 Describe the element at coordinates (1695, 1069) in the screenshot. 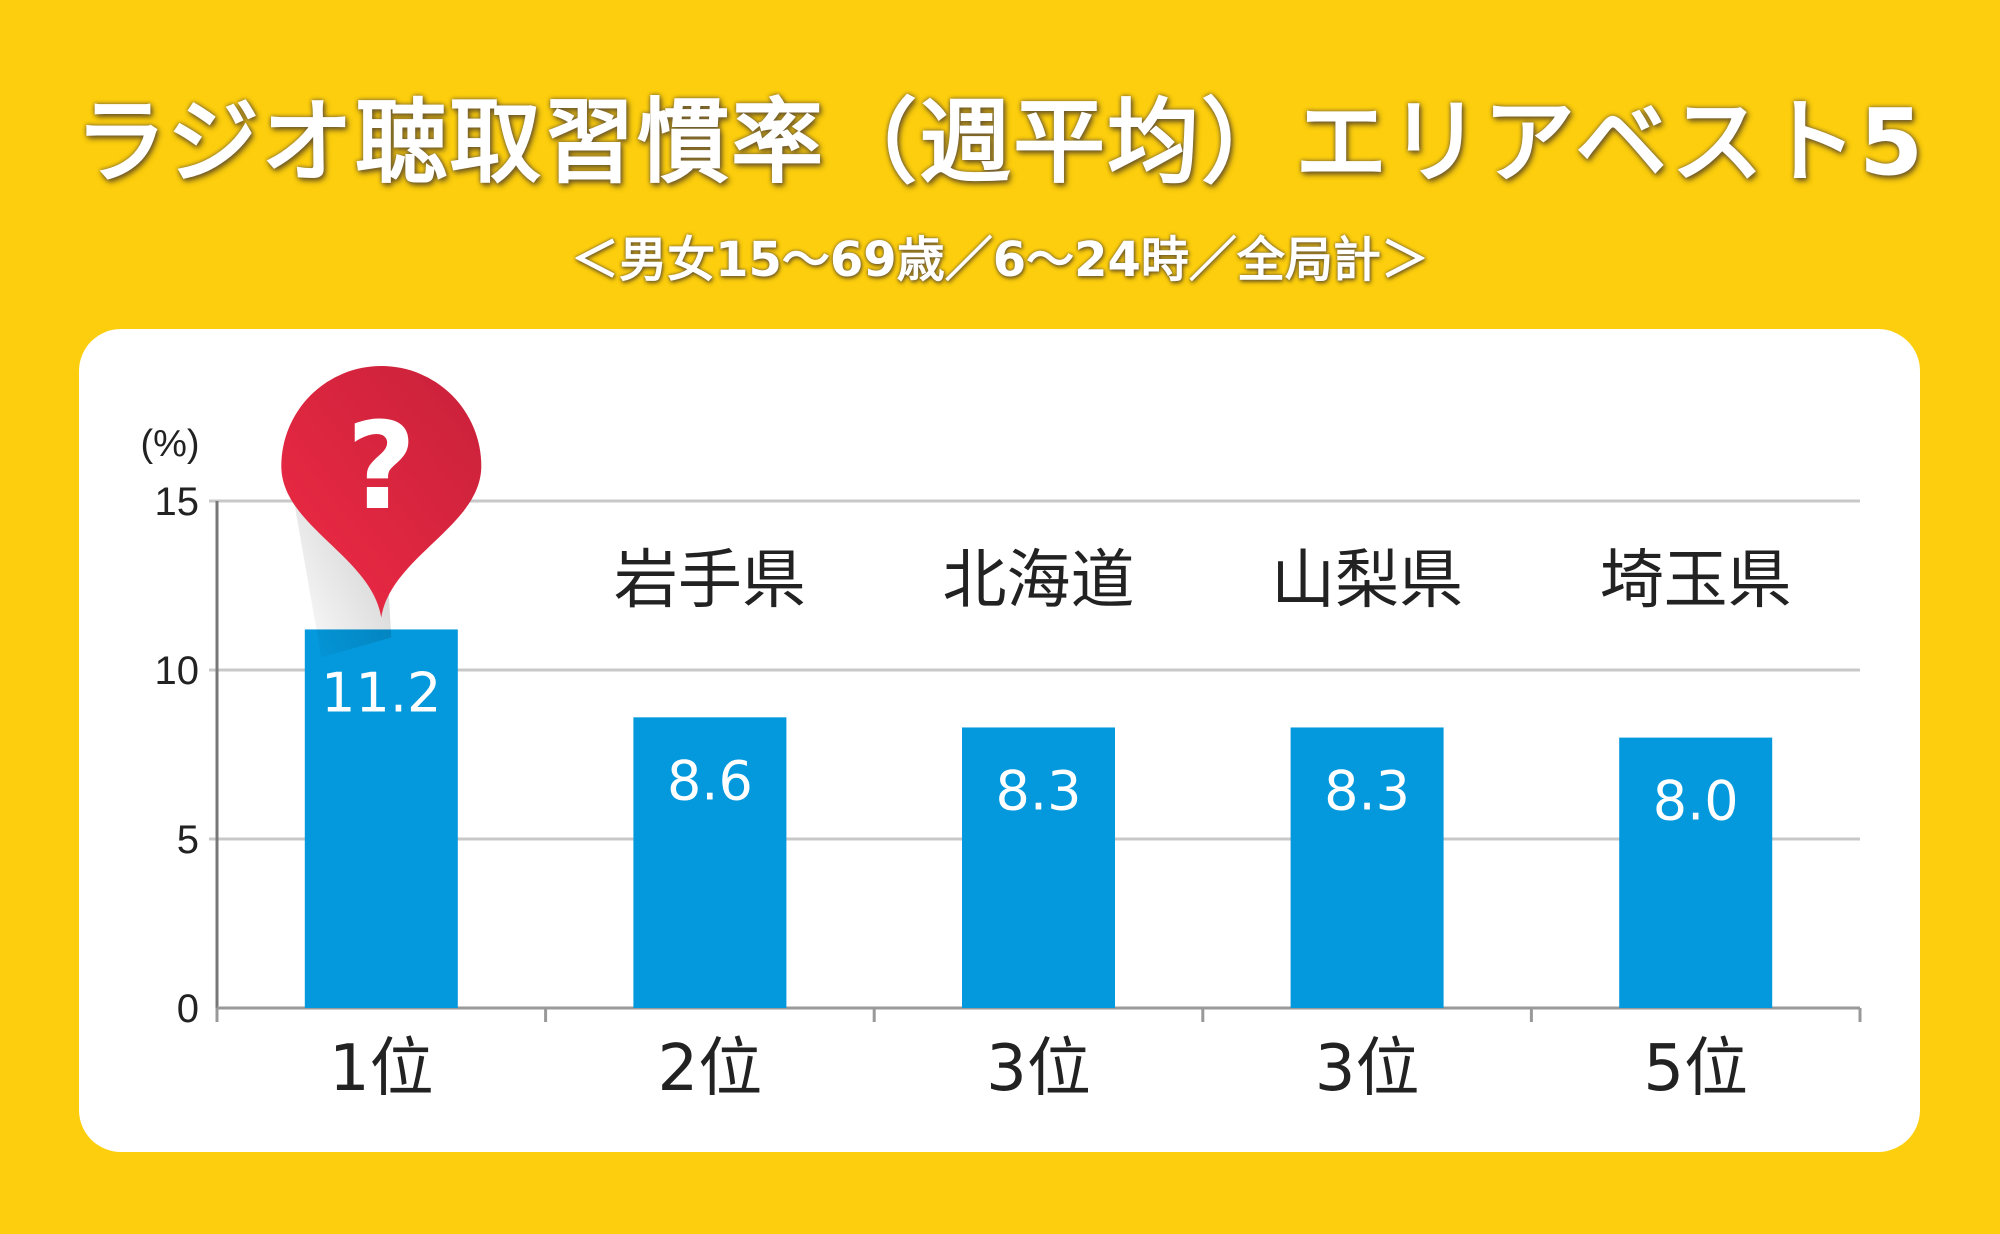

I see `category-label: 5位` at that location.